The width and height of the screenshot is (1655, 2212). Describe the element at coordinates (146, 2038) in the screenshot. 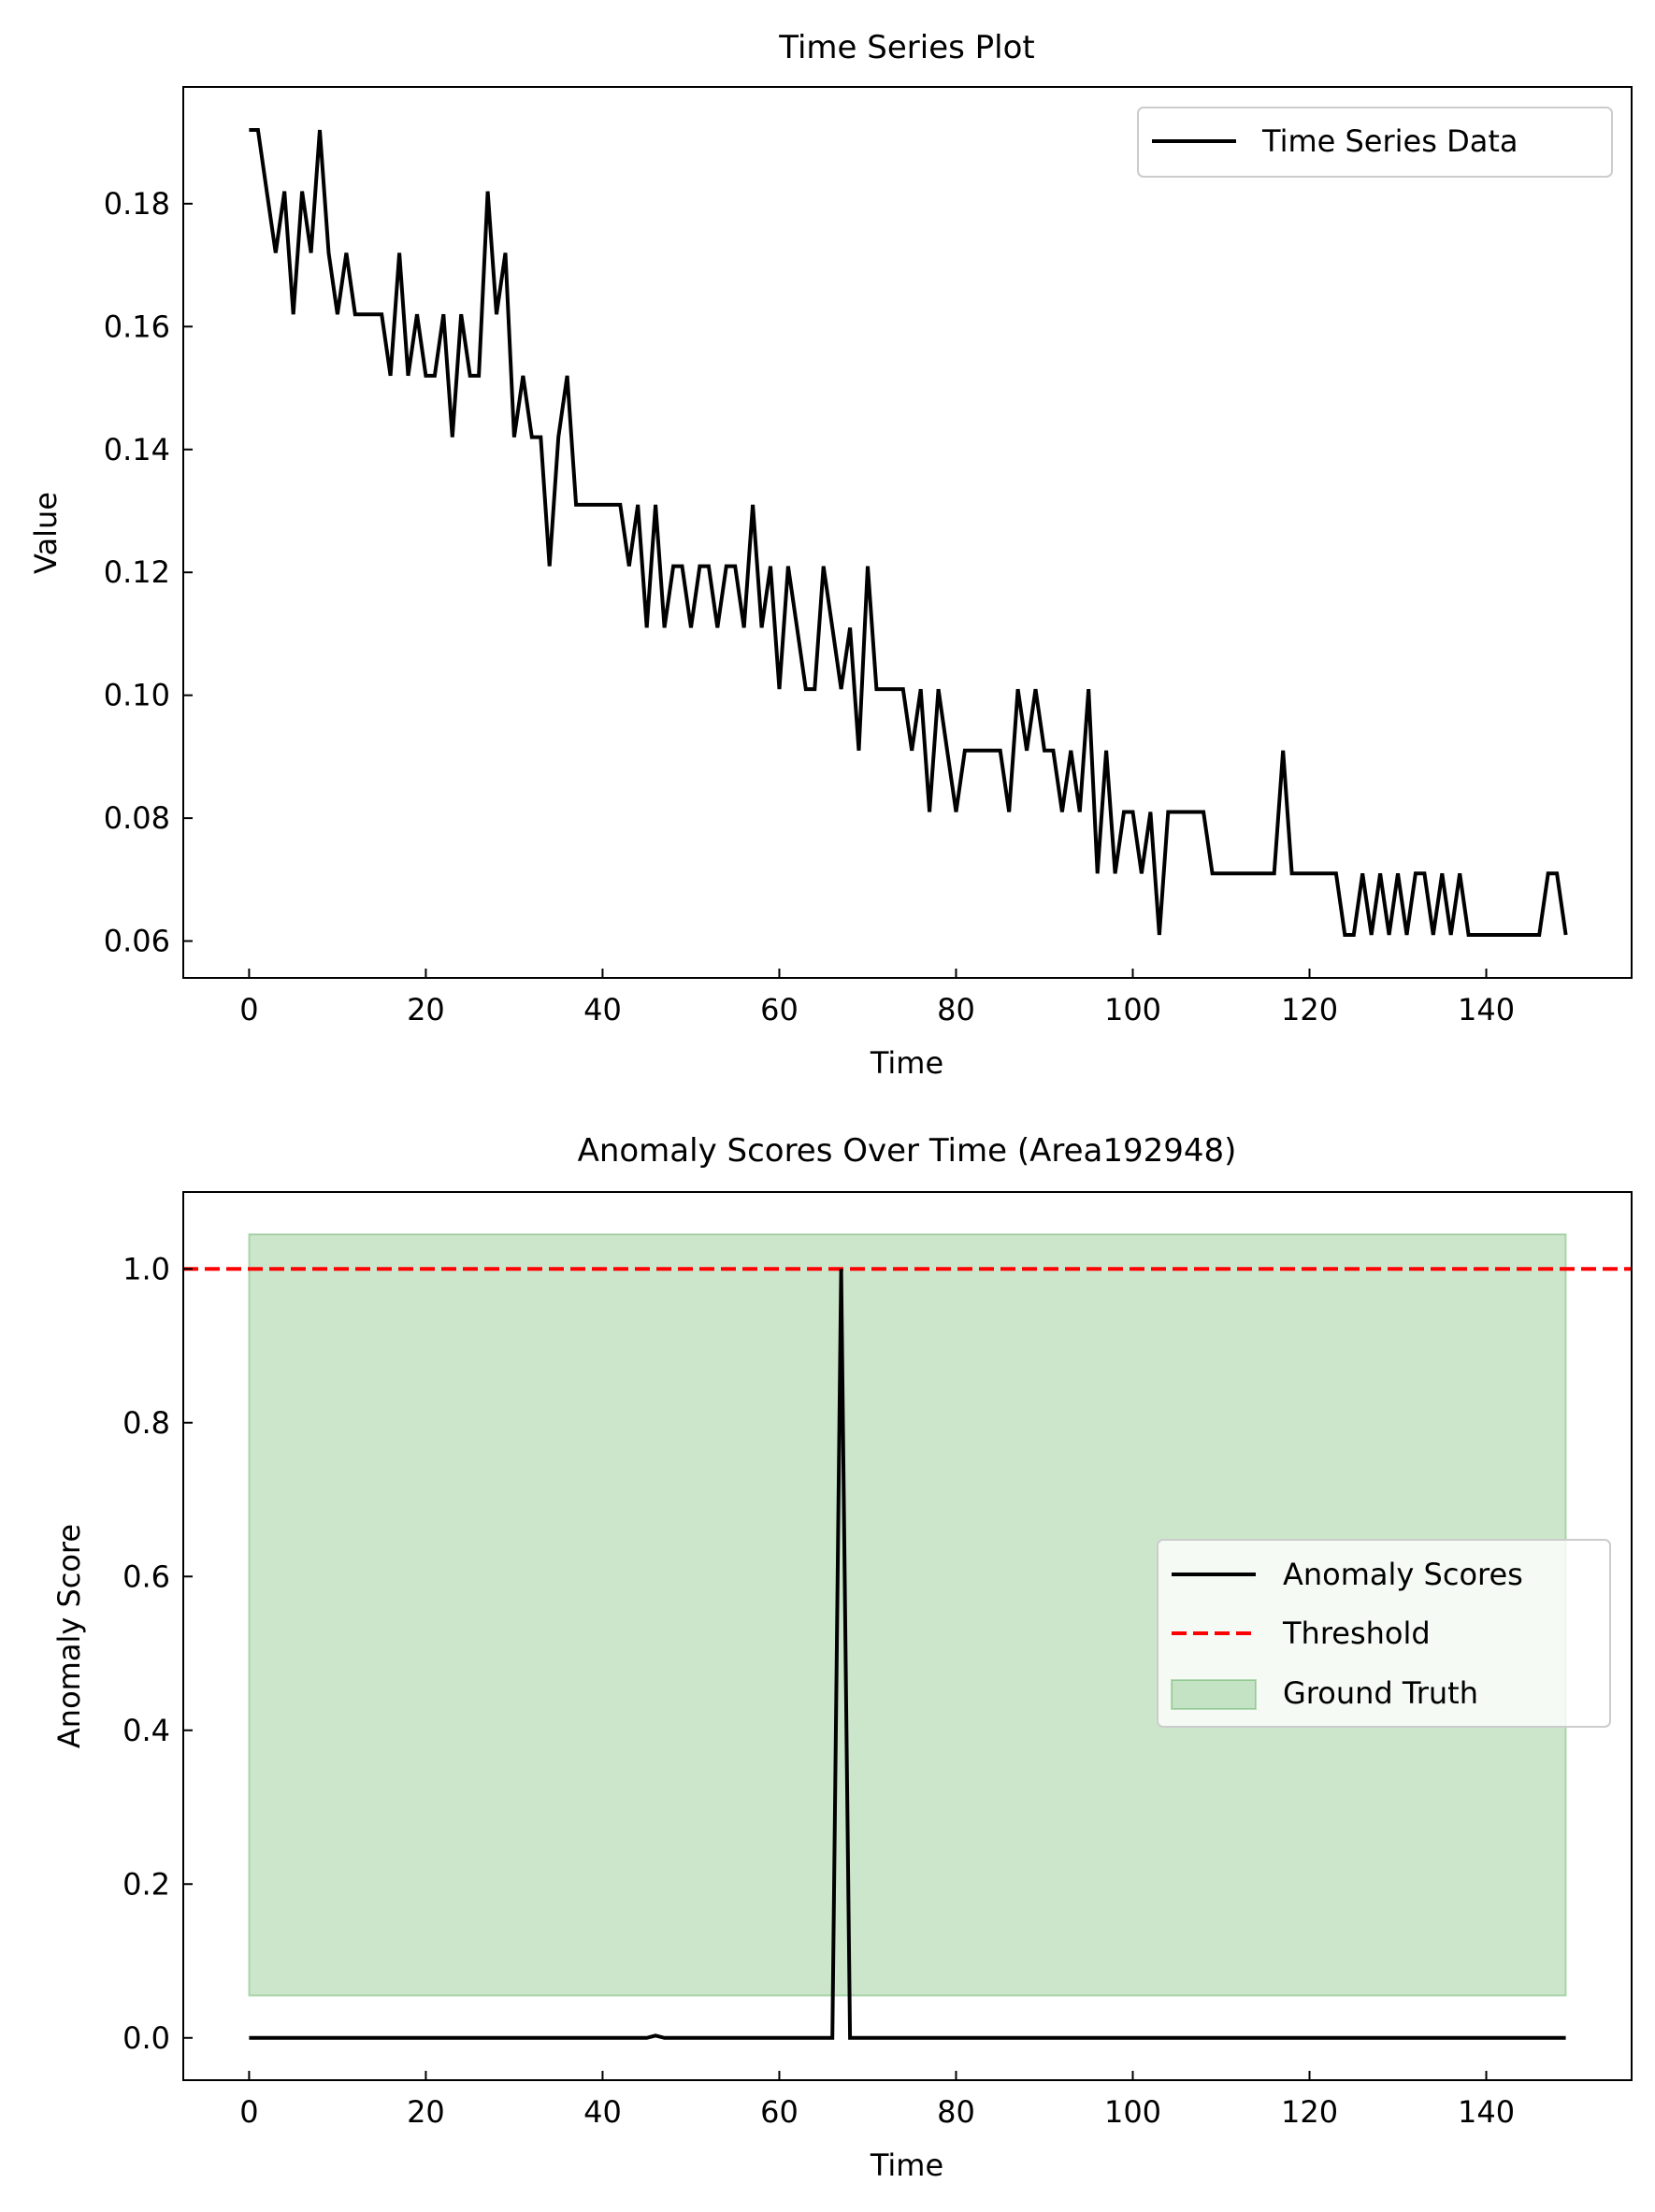

I see `y-tick-label: 0.0` at that location.